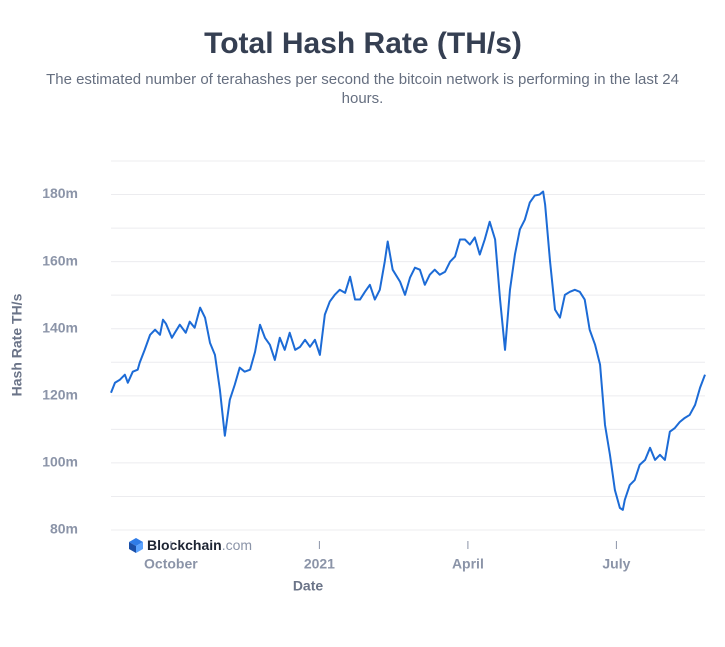 The width and height of the screenshot is (725, 647). I want to click on x-axis-title: Date, so click(308, 586).